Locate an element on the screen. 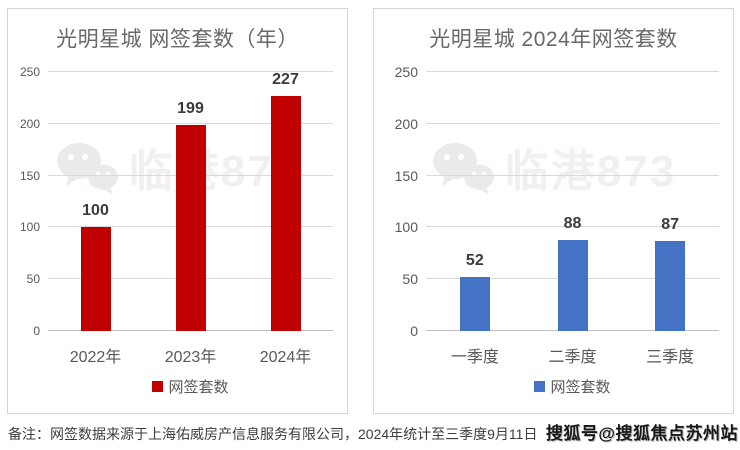  sohu-watermark: 搜狐号@搜狐焦点苏州站 is located at coordinates (641, 433).